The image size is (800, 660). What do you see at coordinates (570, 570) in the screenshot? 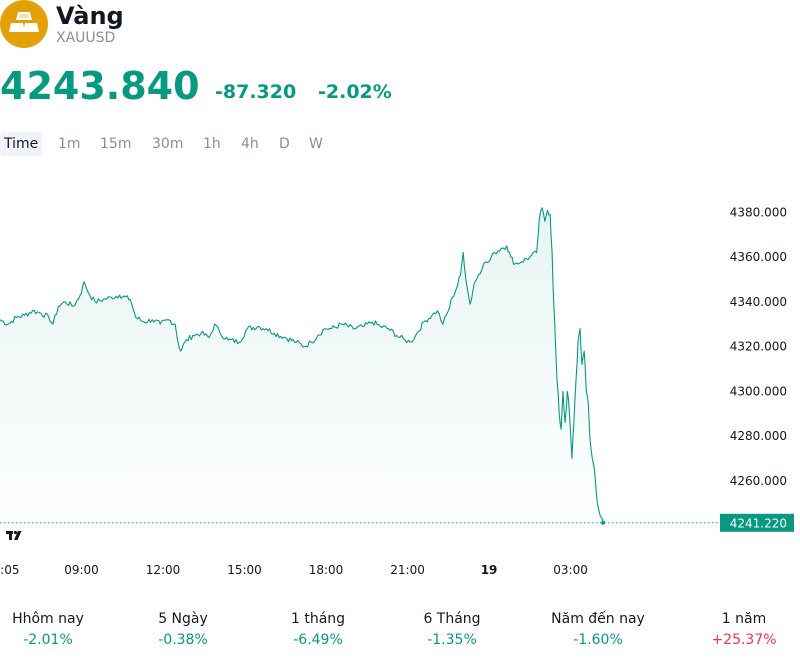
I see `x-tick-label: 03:00` at bounding box center [570, 570].